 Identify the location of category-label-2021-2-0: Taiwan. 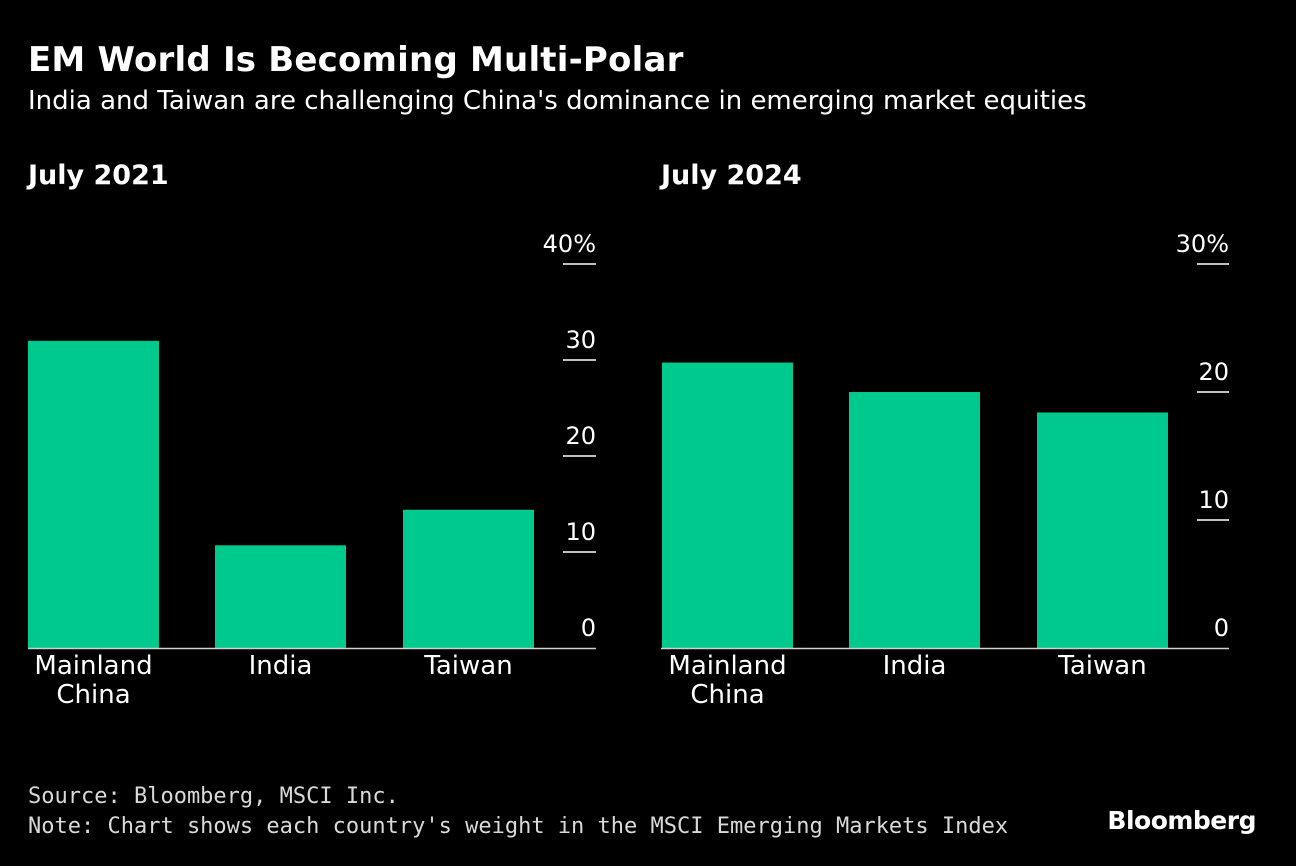
(467, 666).